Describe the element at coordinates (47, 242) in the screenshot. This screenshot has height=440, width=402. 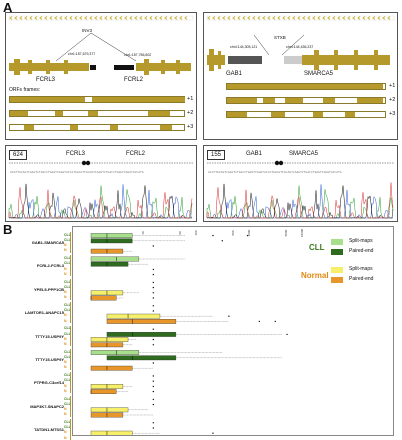
I see `fusion-label: GAB1-SMARCA5` at that location.